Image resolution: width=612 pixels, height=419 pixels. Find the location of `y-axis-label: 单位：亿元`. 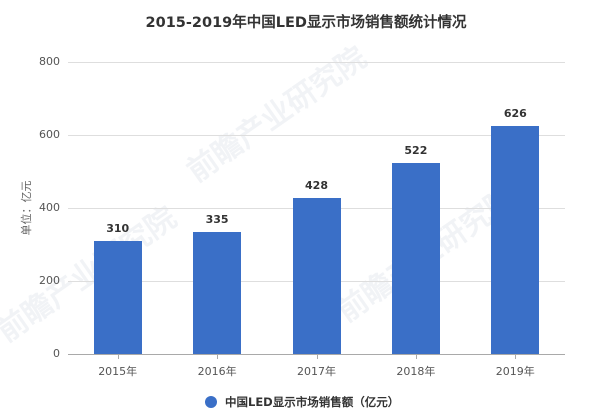

y-axis-label: 单位：亿元 is located at coordinates (26, 208).